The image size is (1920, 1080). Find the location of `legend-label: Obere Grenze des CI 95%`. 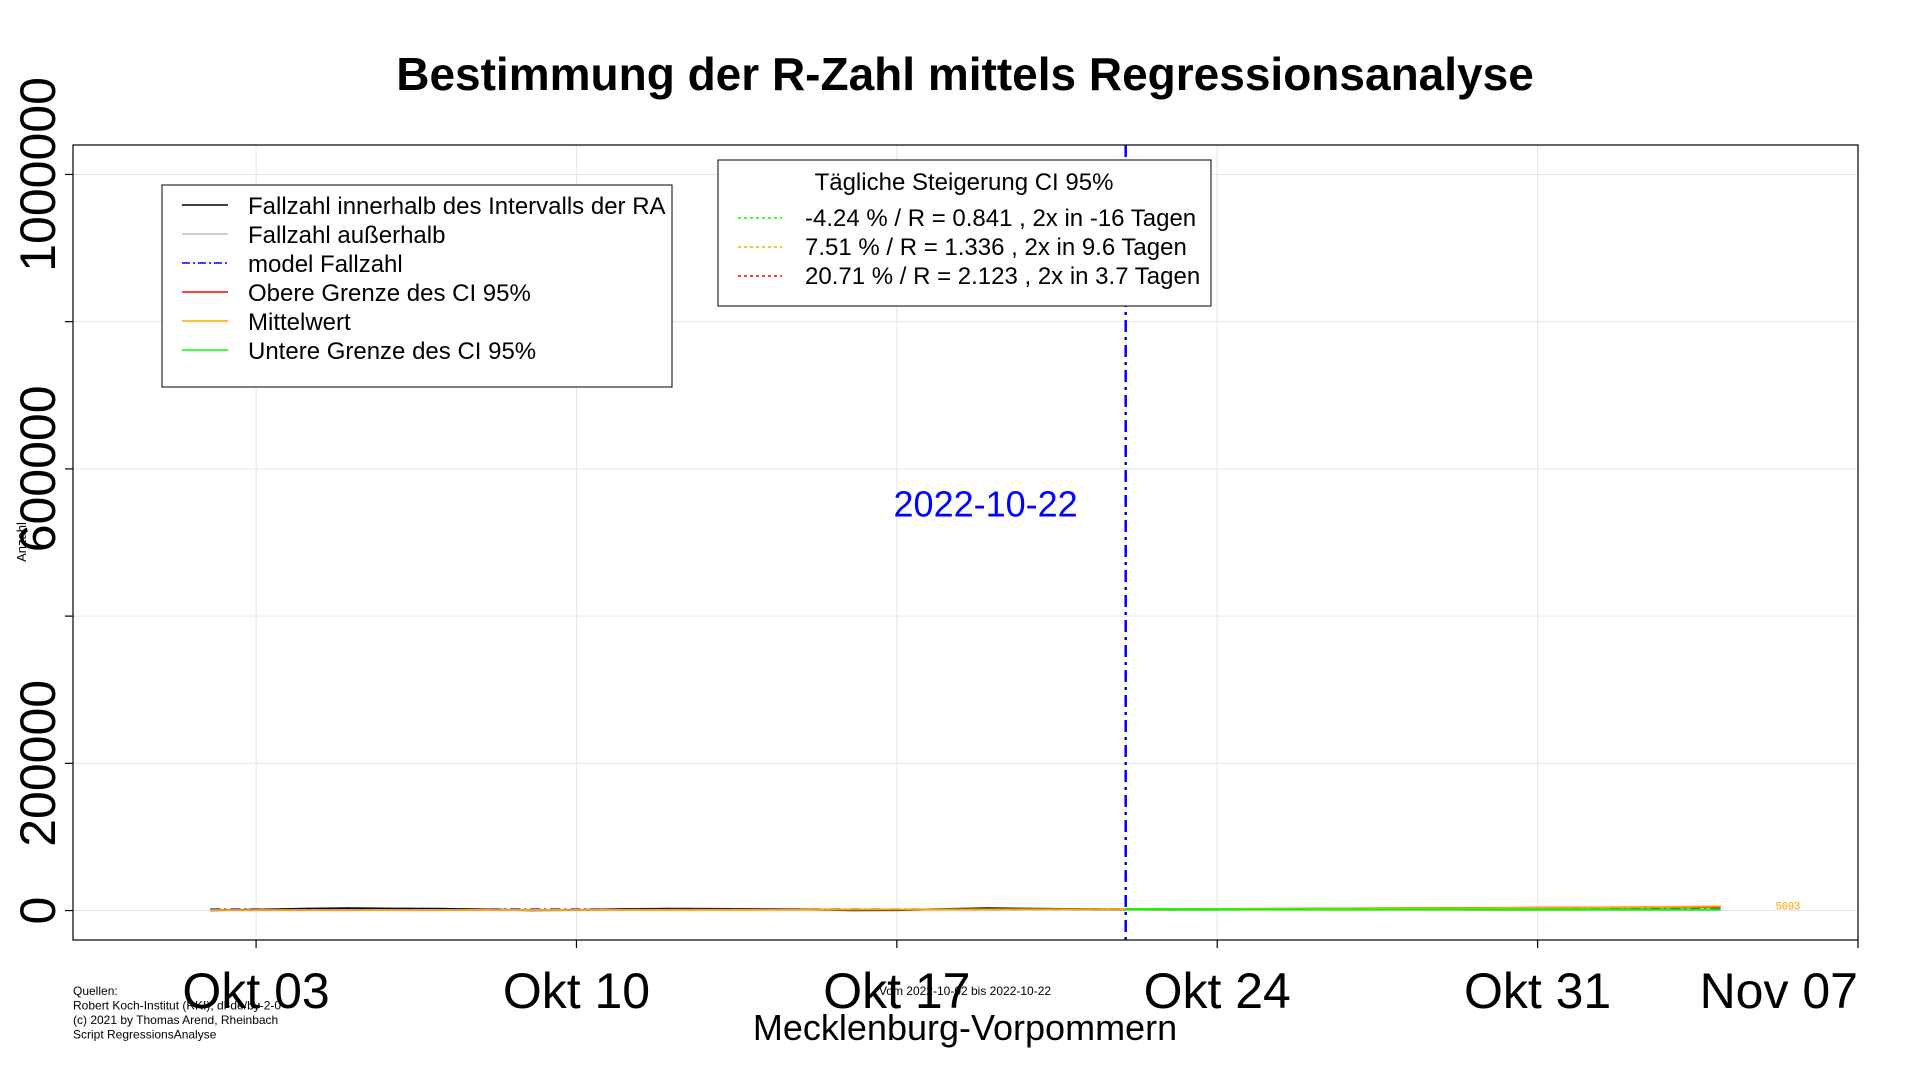

legend-label: Obere Grenze des CI 95% is located at coordinates (389, 293).